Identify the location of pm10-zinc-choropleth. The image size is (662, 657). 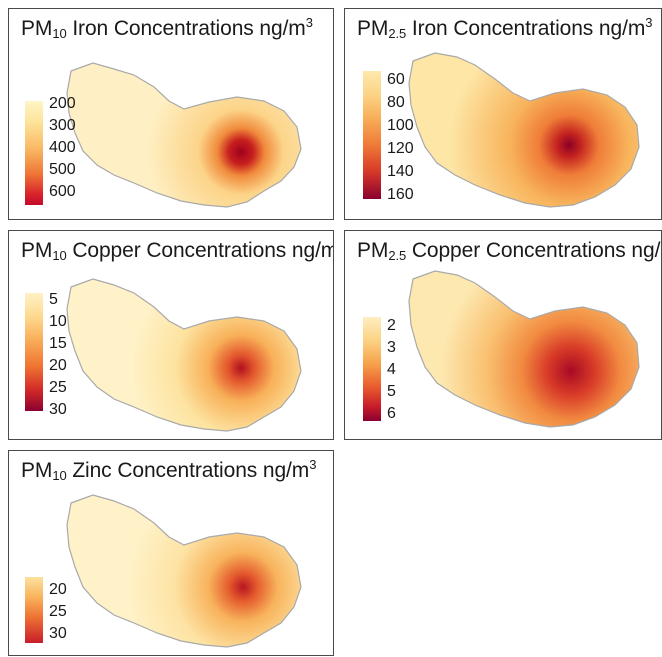
(184, 571).